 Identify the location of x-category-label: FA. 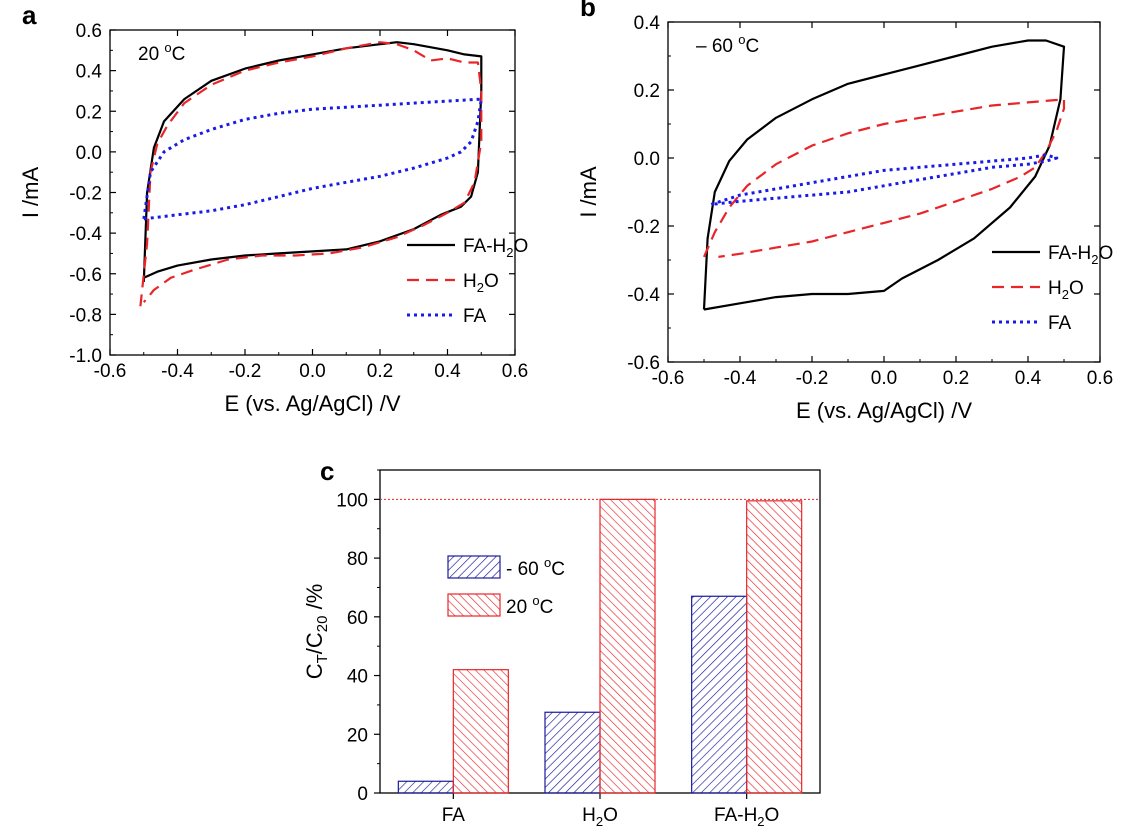
(454, 815).